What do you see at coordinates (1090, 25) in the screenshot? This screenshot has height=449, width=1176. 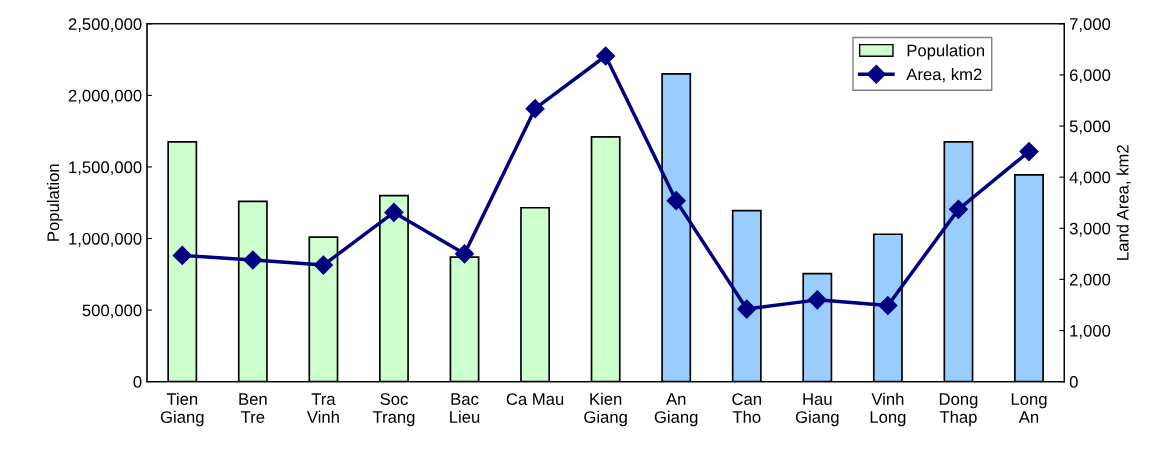 I see `y2-tick-label: 7,000` at bounding box center [1090, 25].